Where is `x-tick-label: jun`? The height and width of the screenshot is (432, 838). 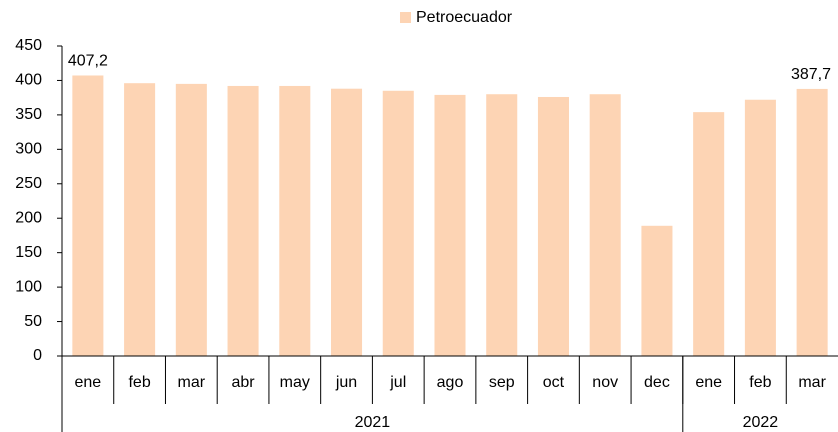
x-tick-label: jun is located at coordinates (346, 382).